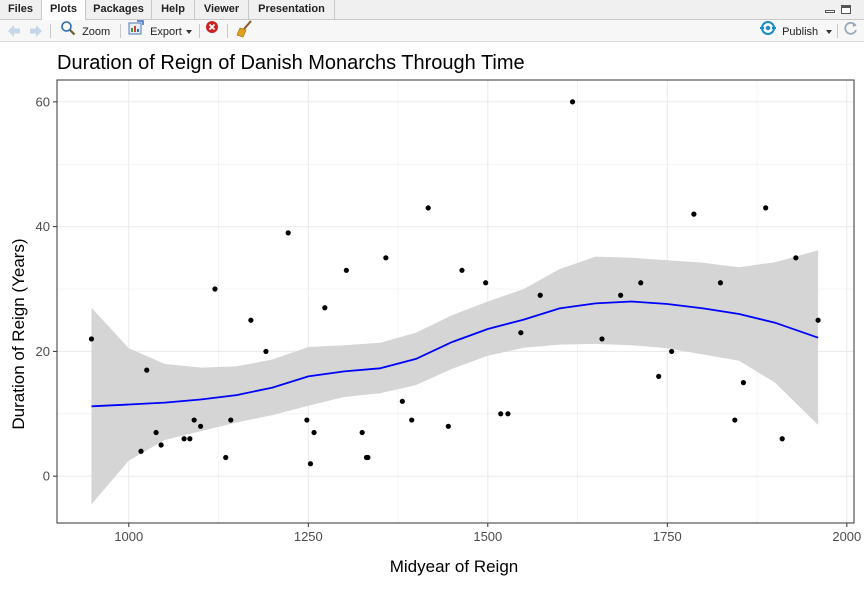 The image size is (864, 592). What do you see at coordinates (18, 333) in the screenshot?
I see `y-axis-label: Duration of Reign (Years)` at bounding box center [18, 333].